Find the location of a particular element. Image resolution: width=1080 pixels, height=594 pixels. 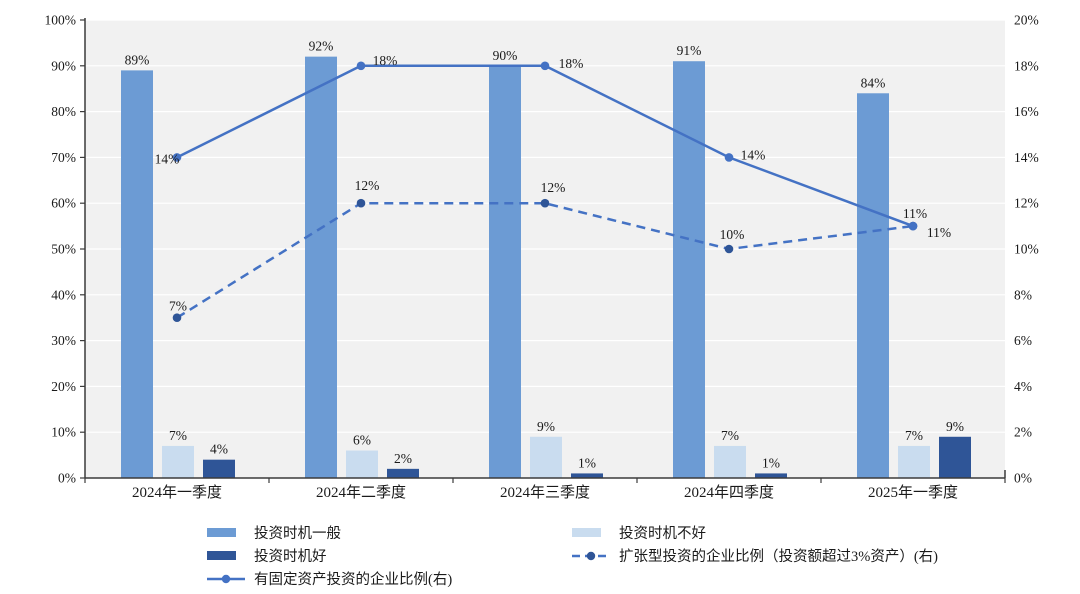

legend-swatch-timing-good is located at coordinates (226, 555).